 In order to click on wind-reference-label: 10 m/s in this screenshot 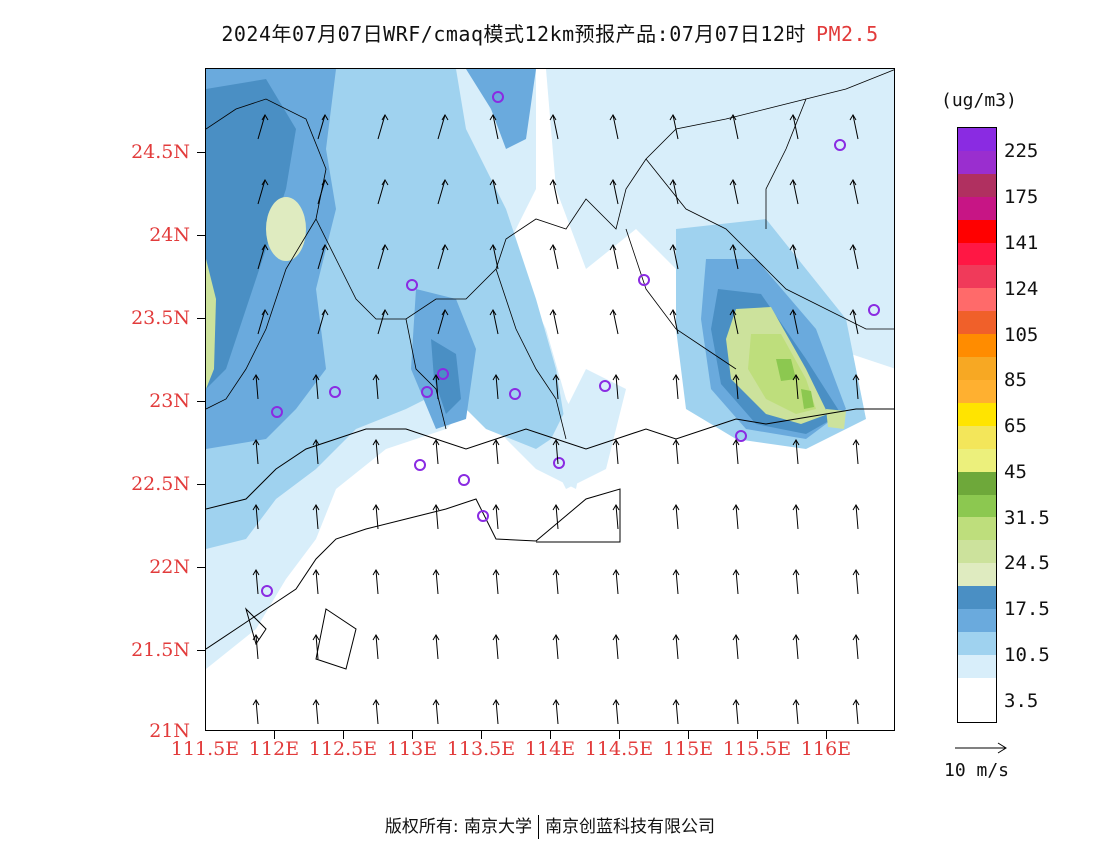, I will do `click(977, 770)`.